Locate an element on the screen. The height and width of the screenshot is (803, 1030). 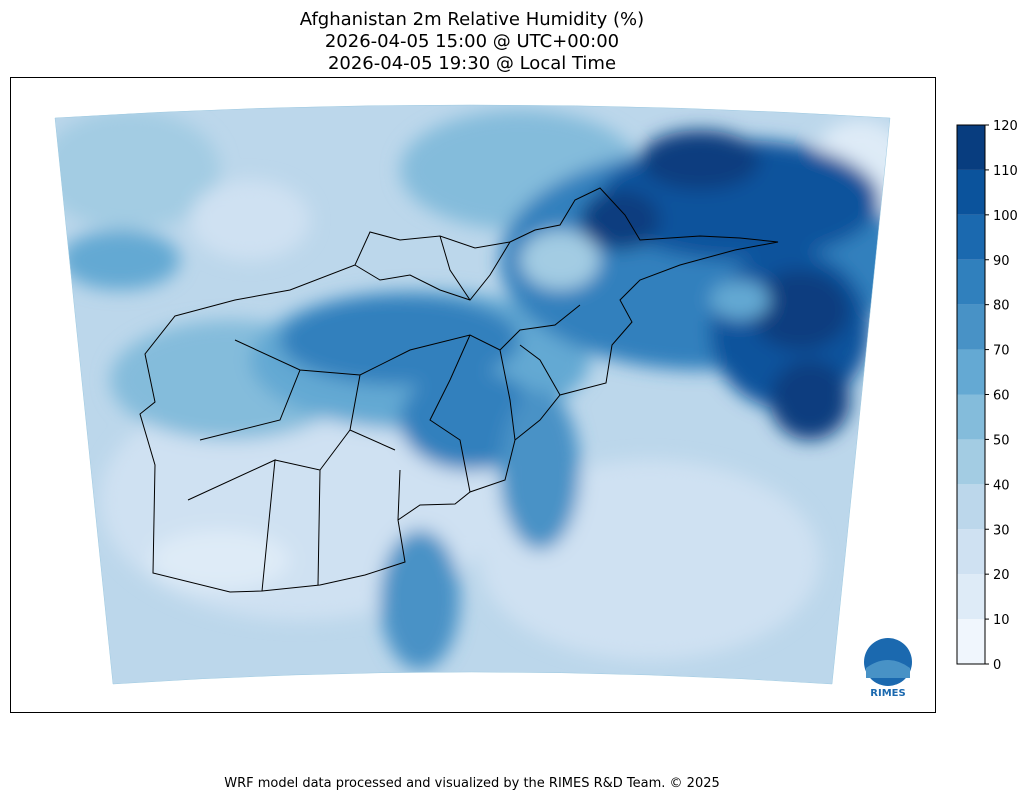
colorbar: 0 10 20 30 40 50 60 70 80 90 100 110 120 is located at coordinates (987, 396).